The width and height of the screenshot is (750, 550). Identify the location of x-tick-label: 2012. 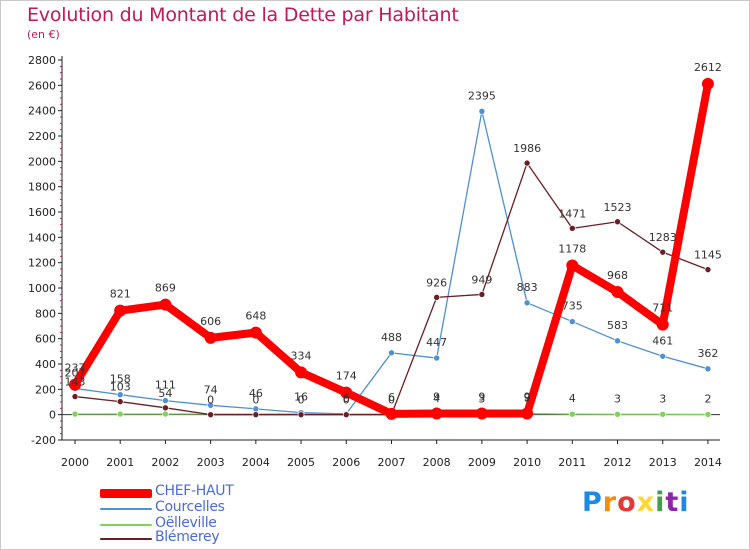
(618, 462).